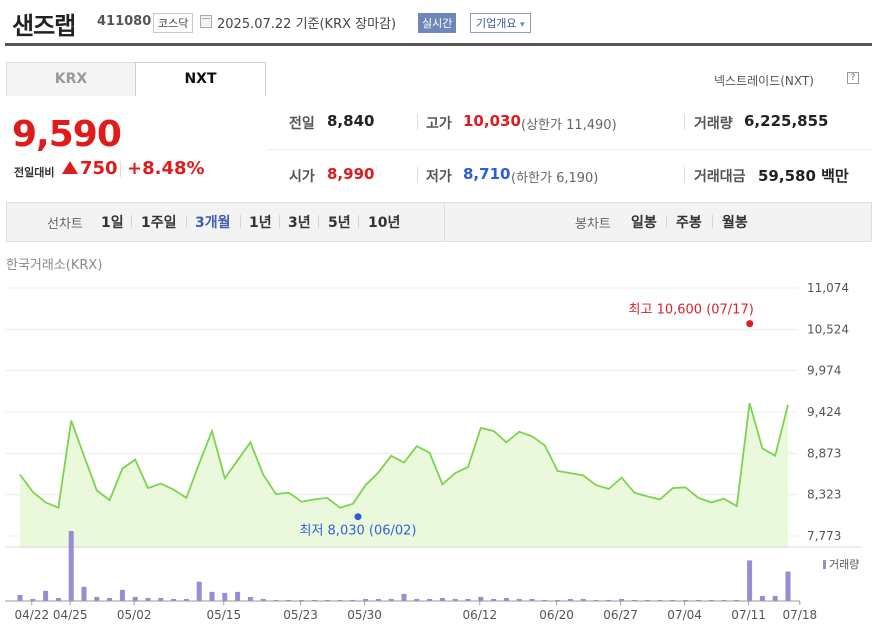 The height and width of the screenshot is (633, 872). What do you see at coordinates (302, 177) in the screenshot?
I see `open-label: 시가` at bounding box center [302, 177].